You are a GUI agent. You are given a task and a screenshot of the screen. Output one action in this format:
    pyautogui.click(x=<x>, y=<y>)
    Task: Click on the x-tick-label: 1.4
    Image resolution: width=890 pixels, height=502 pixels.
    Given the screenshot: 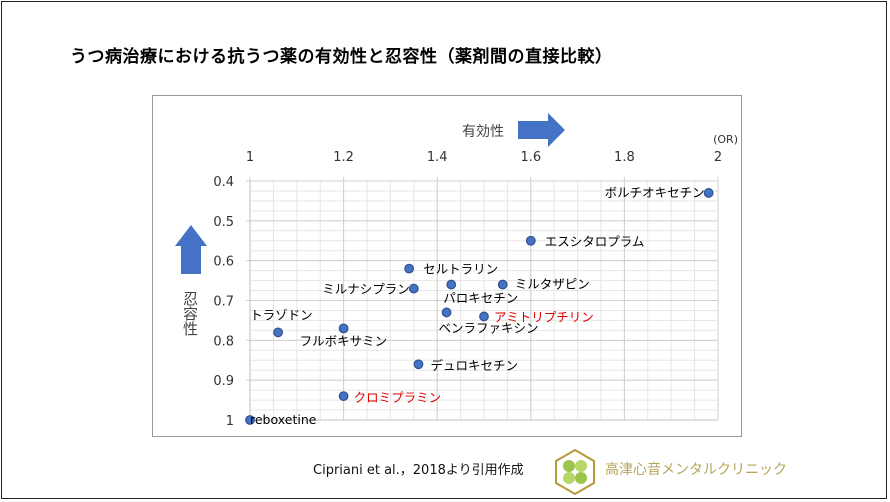 What is the action you would take?
    pyautogui.click(x=437, y=157)
    